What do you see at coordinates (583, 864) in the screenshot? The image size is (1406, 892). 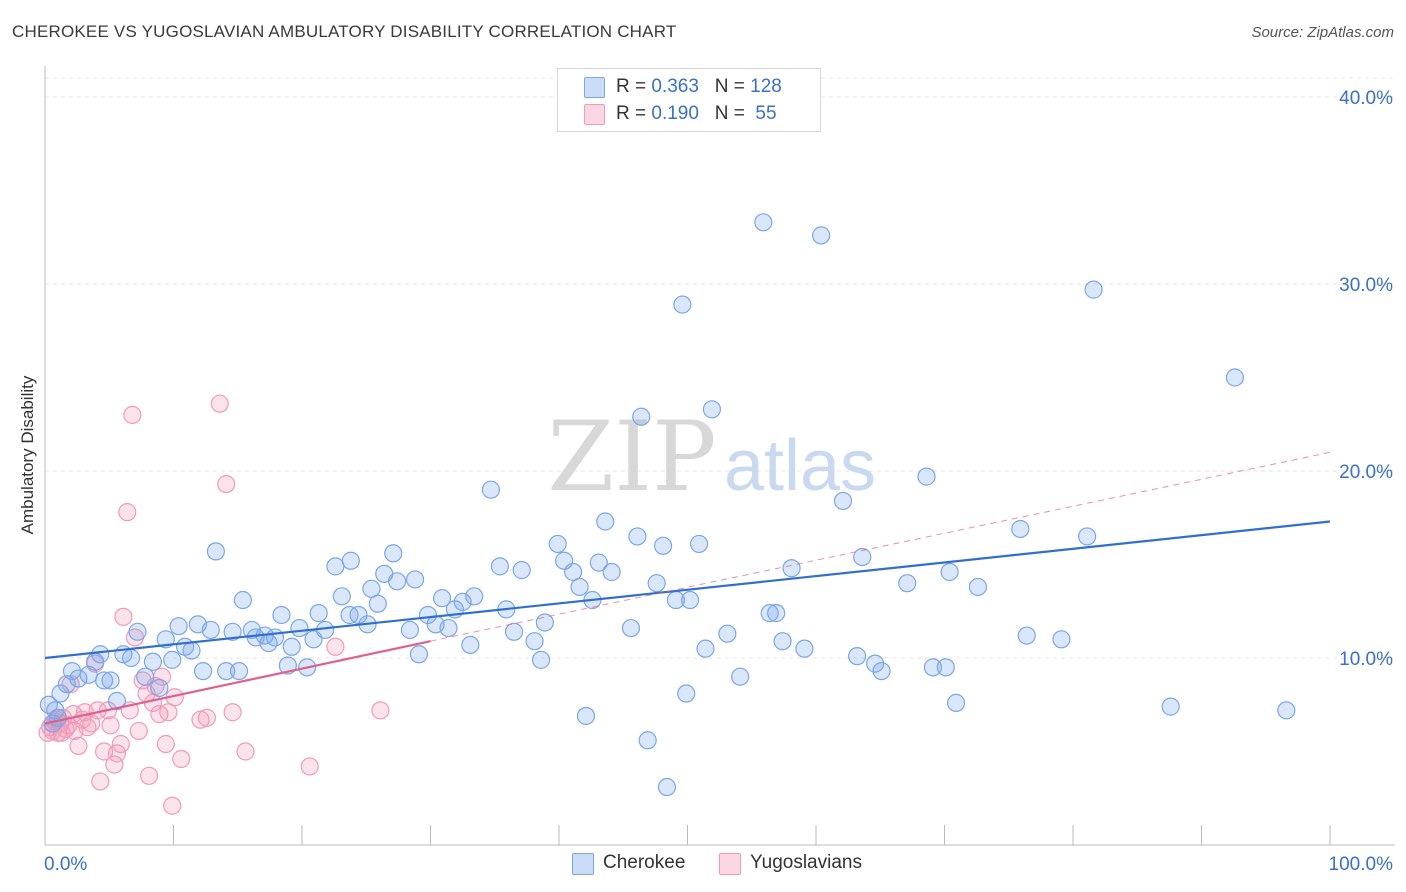 I see `bottom-legend-swatch-cherokee` at bounding box center [583, 864].